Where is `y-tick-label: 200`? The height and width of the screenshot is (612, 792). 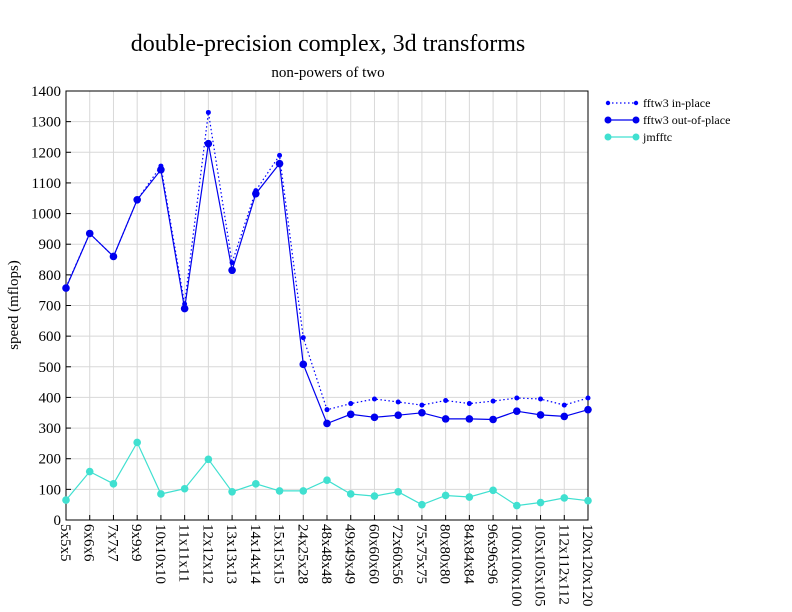
y-tick-label: 200 is located at coordinates (50, 460).